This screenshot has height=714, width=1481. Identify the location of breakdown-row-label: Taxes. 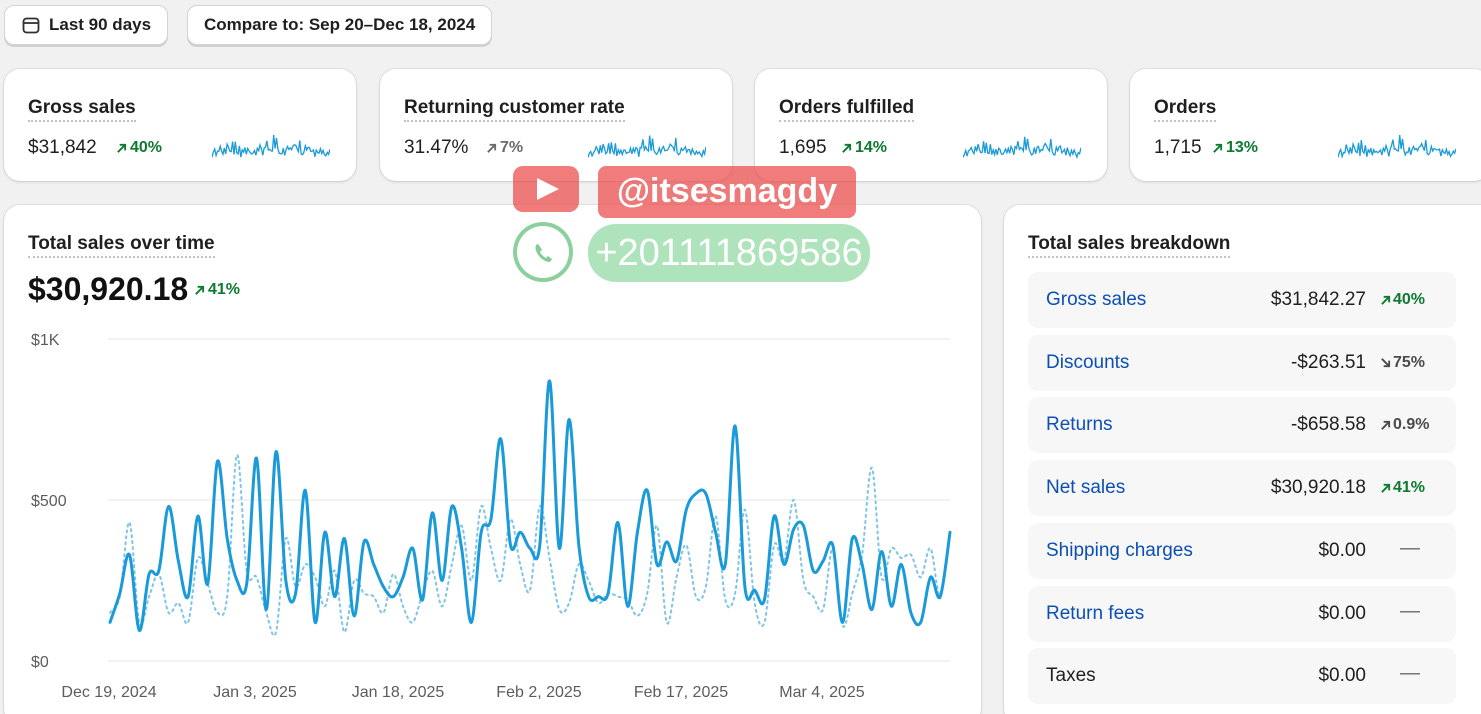
(1071, 676).